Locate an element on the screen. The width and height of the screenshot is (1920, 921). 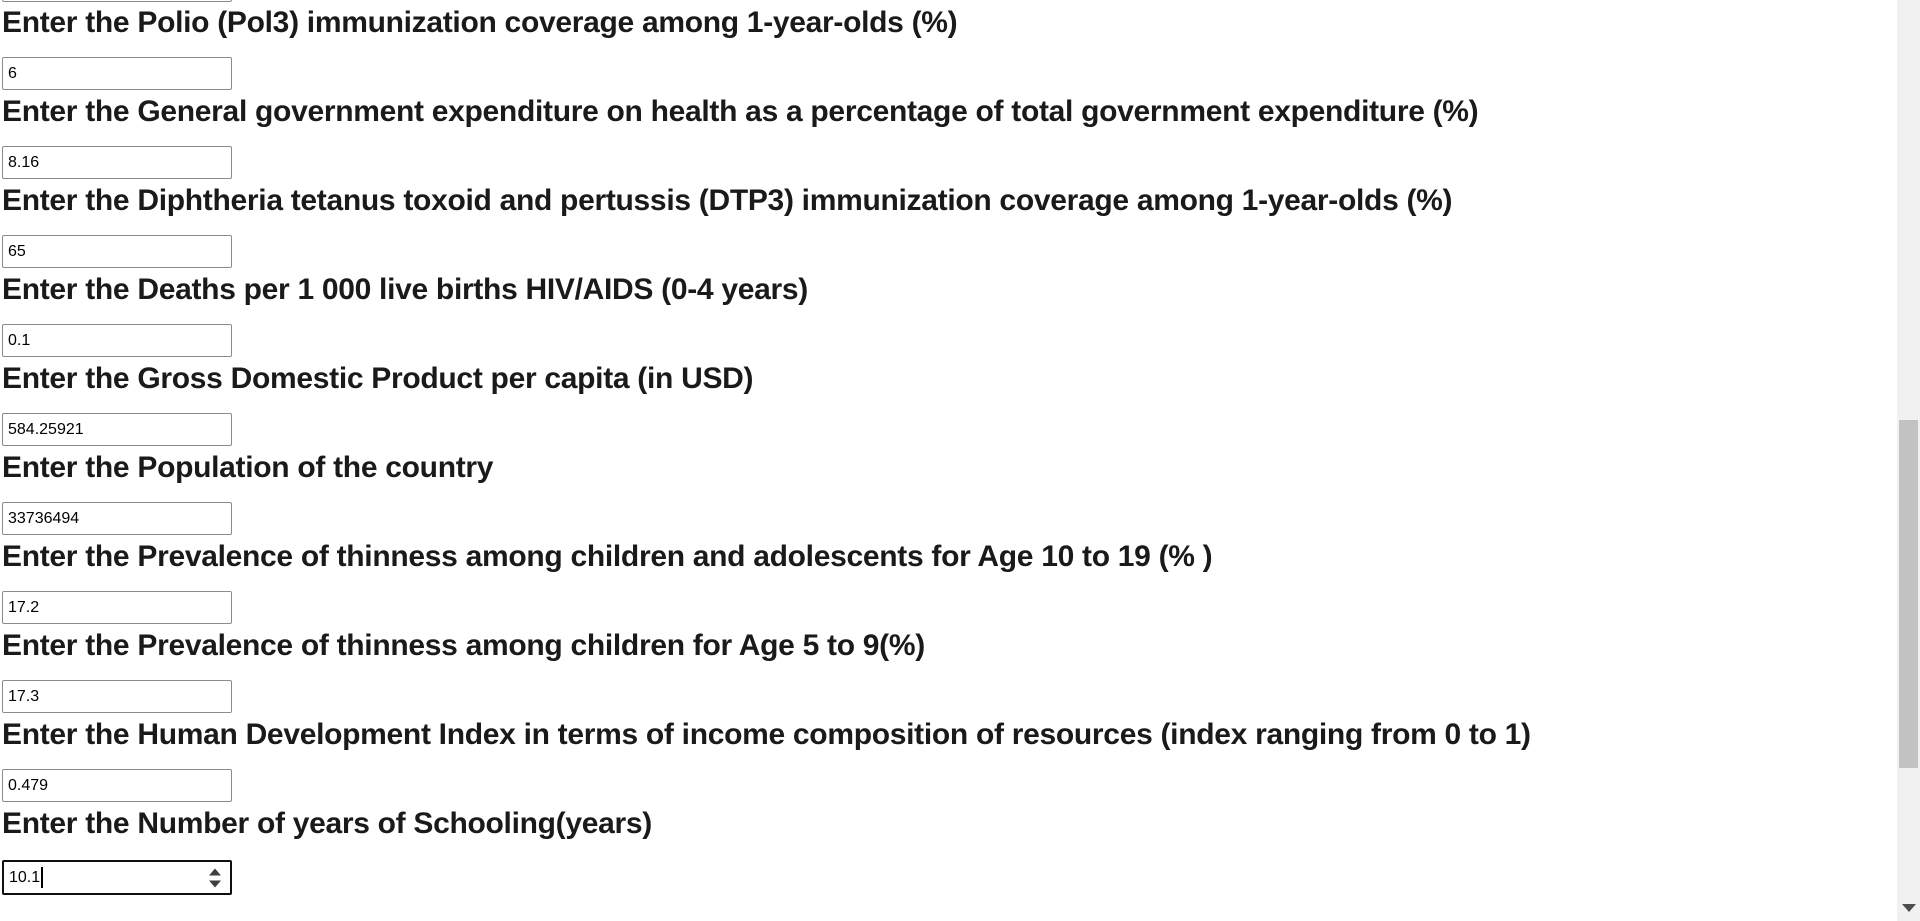
schooling-years-input: 10.1 is located at coordinates (117, 877).